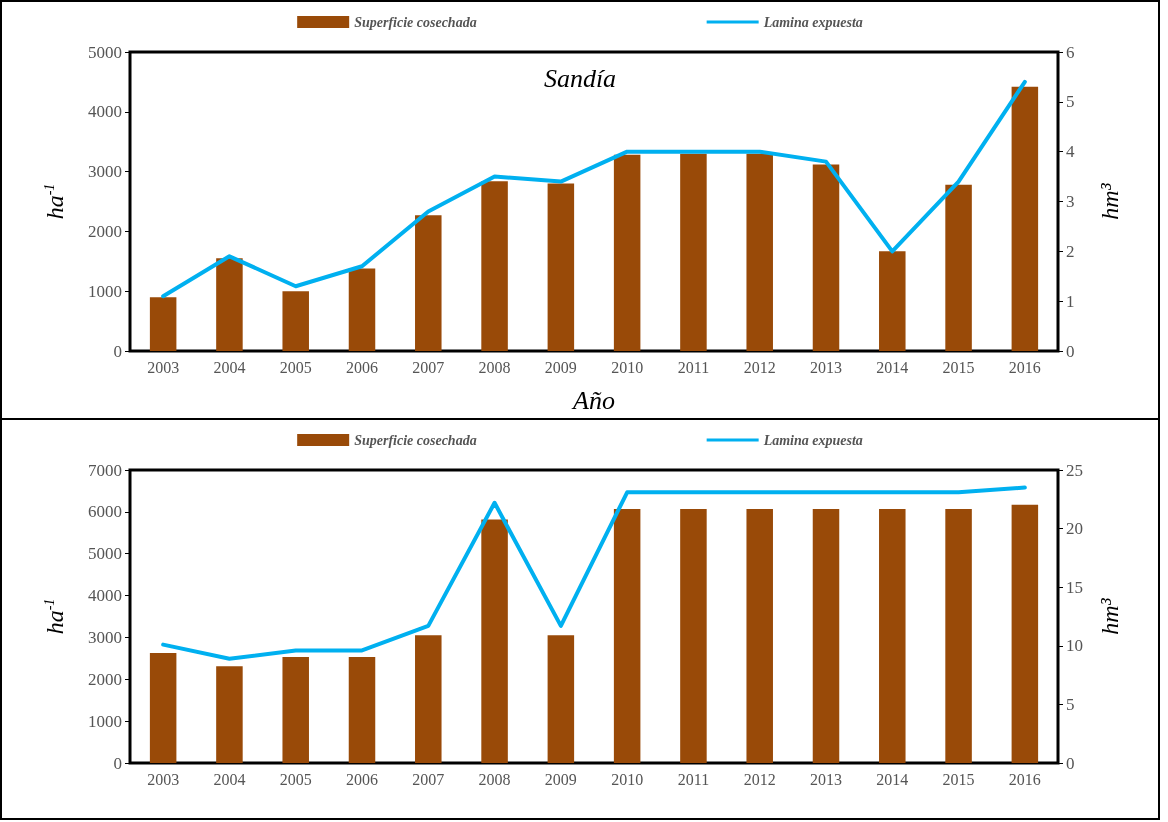 The height and width of the screenshot is (822, 1168). Describe the element at coordinates (1074, 529) in the screenshot. I see `y2-tick-label: 20` at that location.